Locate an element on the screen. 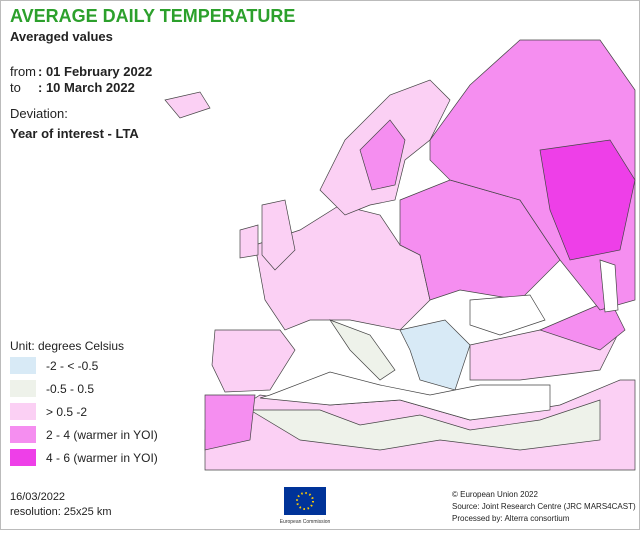 This screenshot has height=535, width=640. to-value: : 10 March 2022 is located at coordinates (86, 87).